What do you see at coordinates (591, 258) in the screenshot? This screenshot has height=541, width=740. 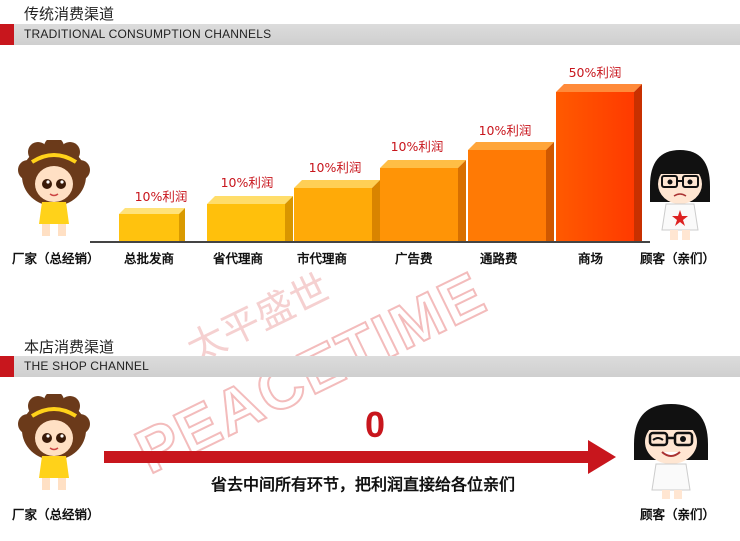 I see `stage-label-mall: 商场` at bounding box center [591, 258].